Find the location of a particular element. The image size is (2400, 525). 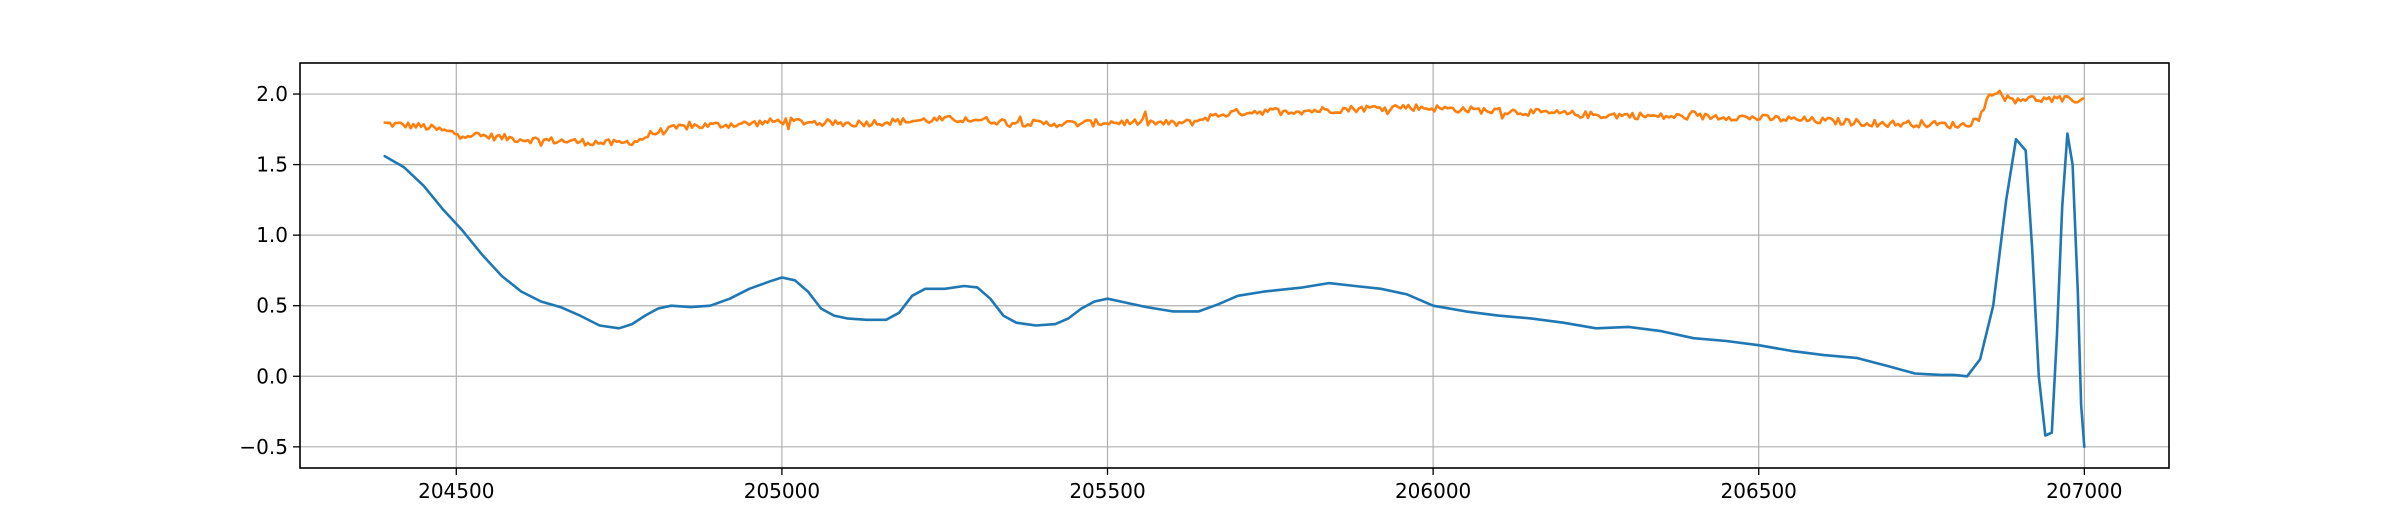

x-tick-label: 204500 is located at coordinates (456, 491).